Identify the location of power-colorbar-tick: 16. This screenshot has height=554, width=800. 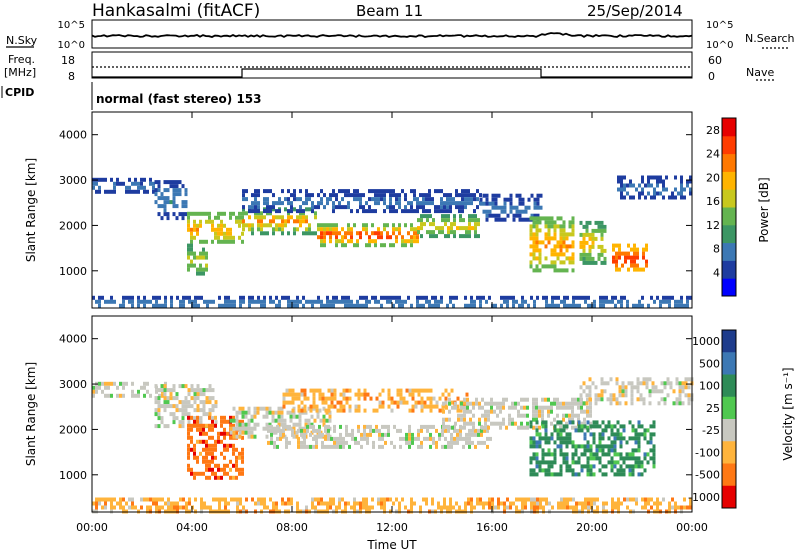
(713, 201).